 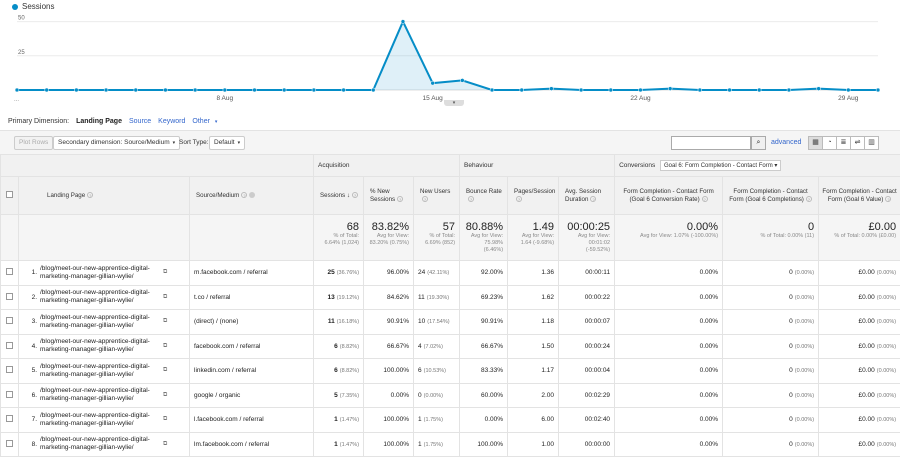 I want to click on row-rank: 2., so click(x=34, y=297).